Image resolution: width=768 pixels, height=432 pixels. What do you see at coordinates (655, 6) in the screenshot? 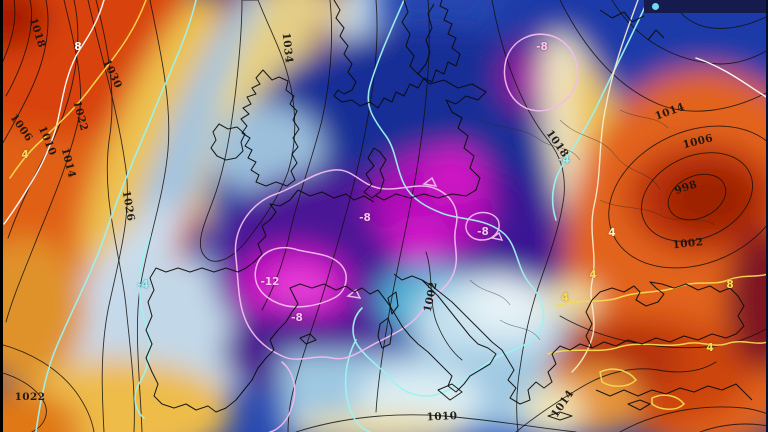
I see `watermark-dot-icon` at bounding box center [655, 6].